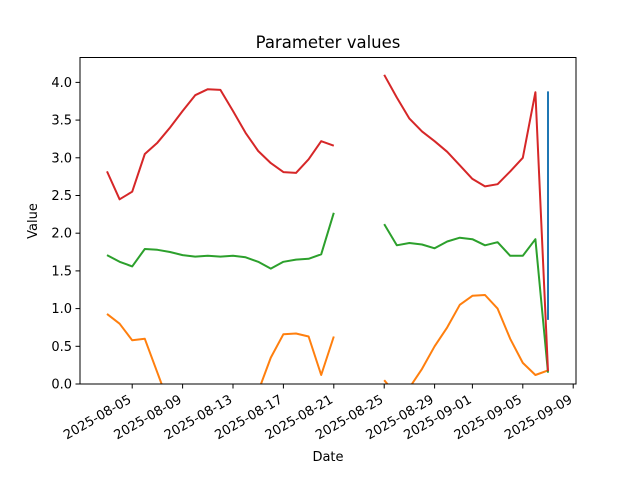 The image size is (640, 480). What do you see at coordinates (61, 234) in the screenshot?
I see `y-tick-label: 2.0` at bounding box center [61, 234].